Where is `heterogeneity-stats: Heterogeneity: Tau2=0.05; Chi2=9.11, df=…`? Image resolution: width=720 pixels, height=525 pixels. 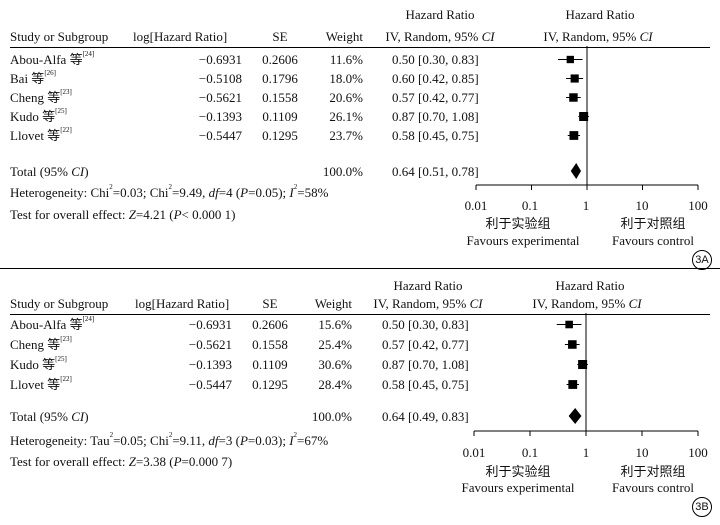
heterogeneity-stats: Heterogeneity: Tau2=0.05; Chi2=9.11, df=… is located at coordinates (169, 439).